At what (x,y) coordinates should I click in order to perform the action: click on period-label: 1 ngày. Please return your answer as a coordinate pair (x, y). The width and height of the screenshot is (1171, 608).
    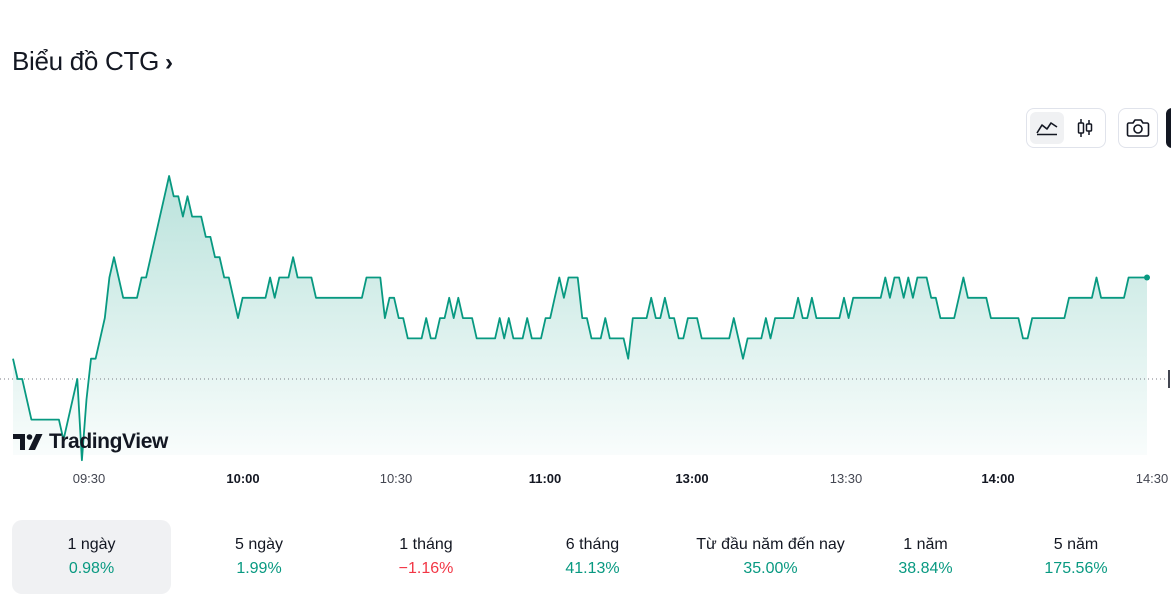
    Looking at the image, I should click on (91, 544).